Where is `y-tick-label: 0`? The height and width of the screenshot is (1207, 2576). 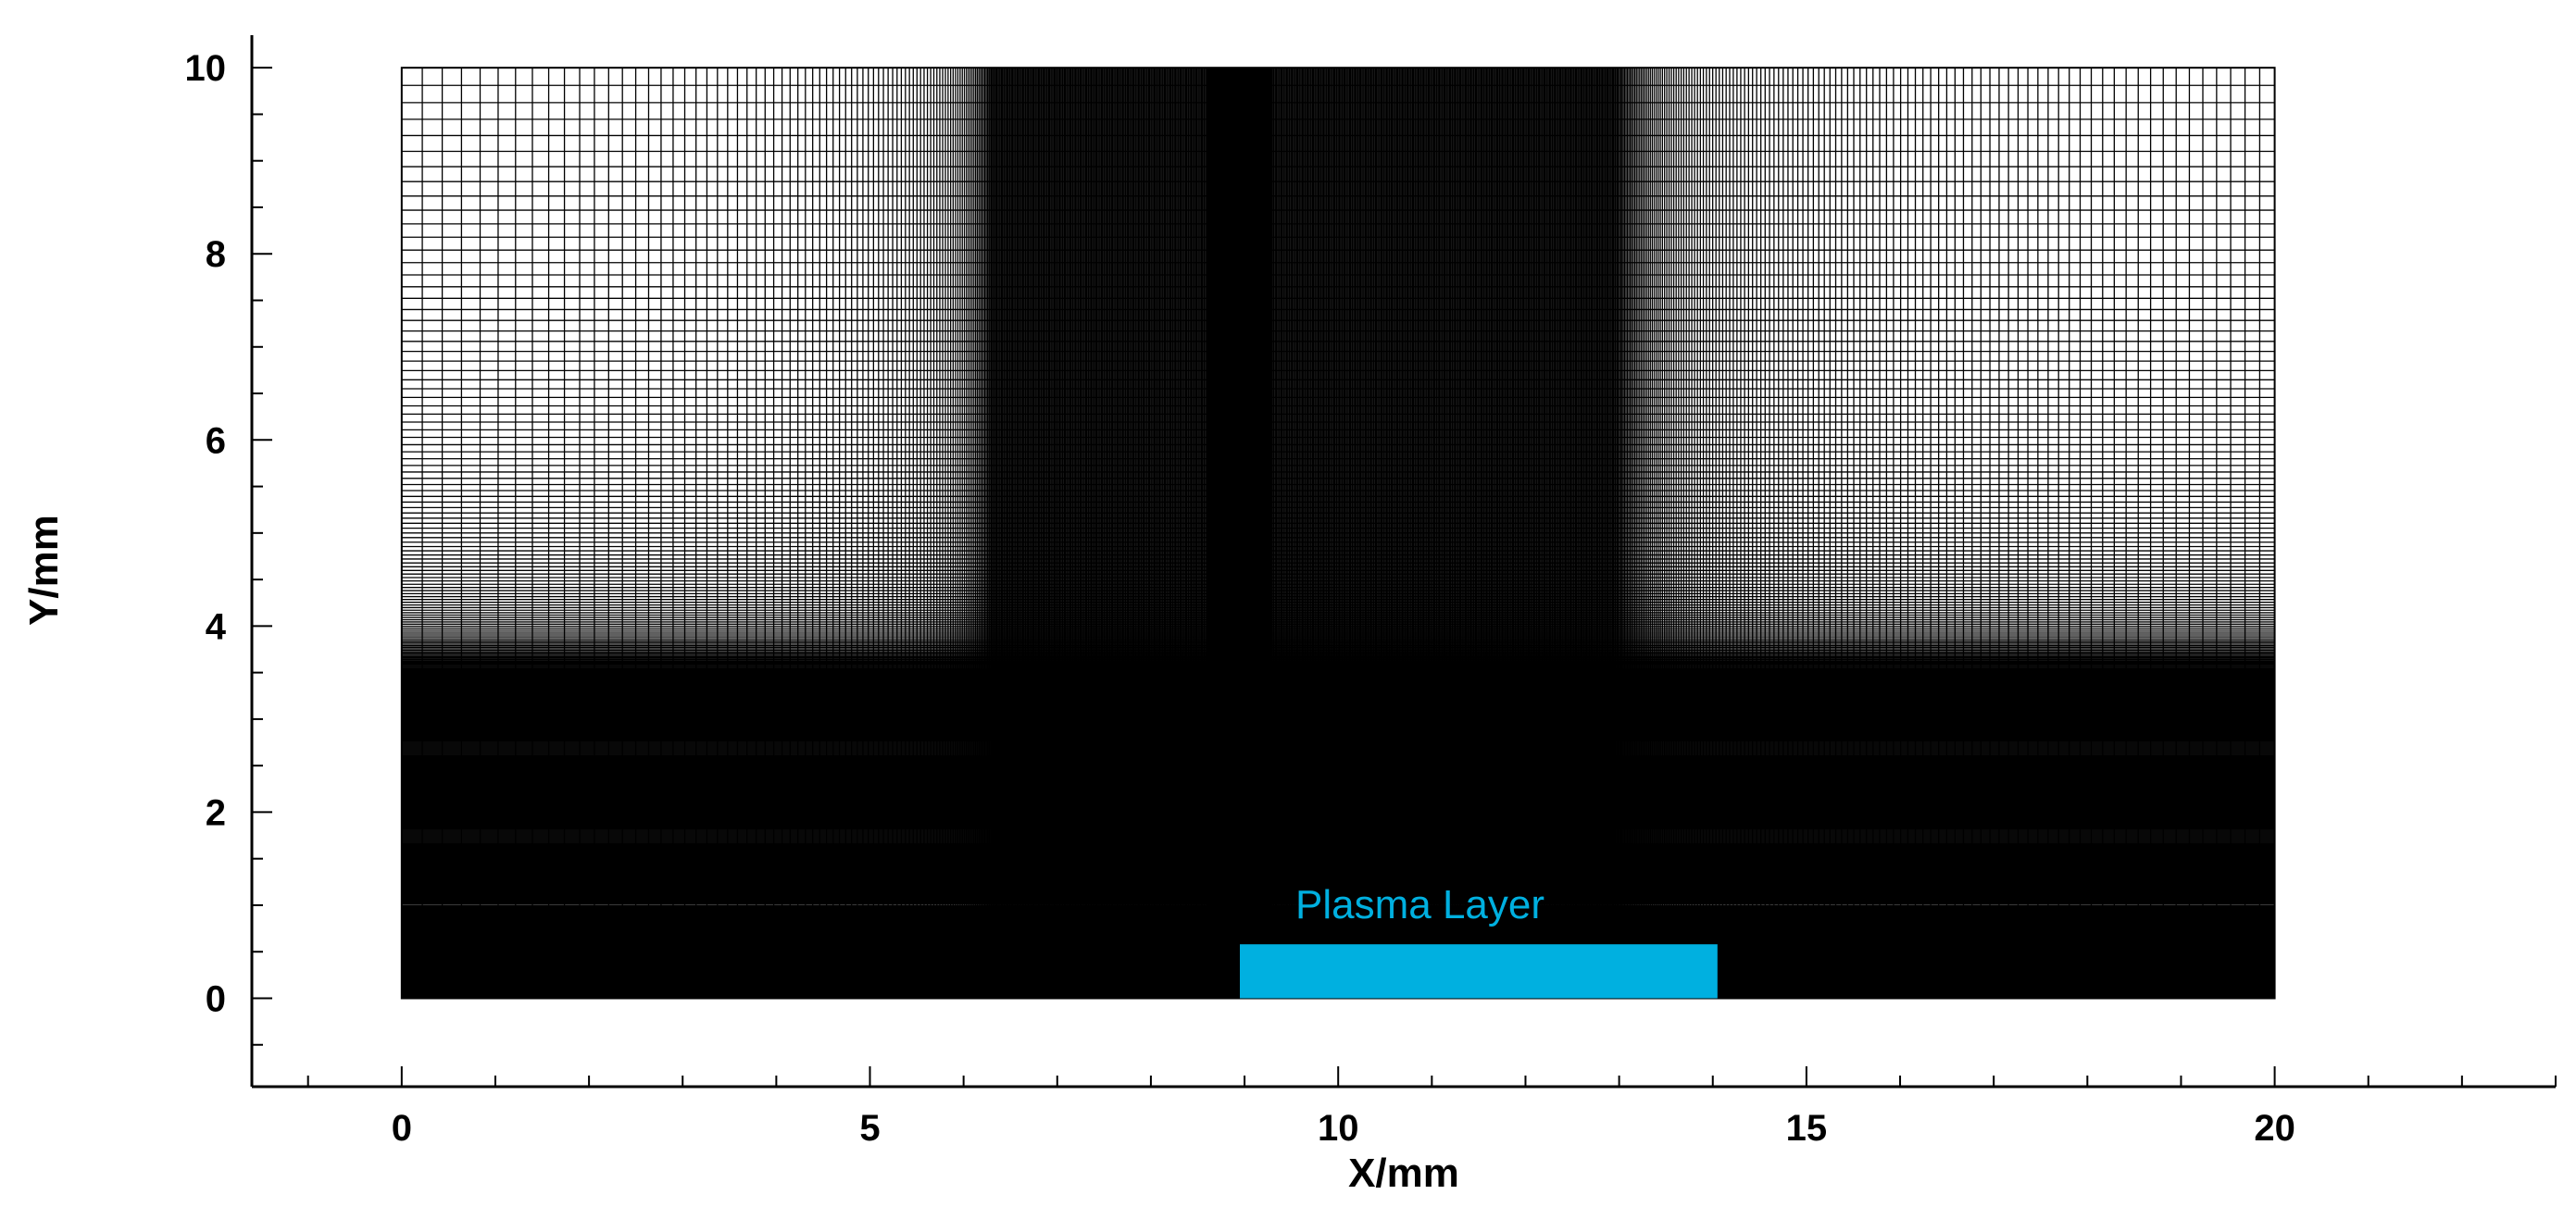 y-tick-label: 0 is located at coordinates (216, 999).